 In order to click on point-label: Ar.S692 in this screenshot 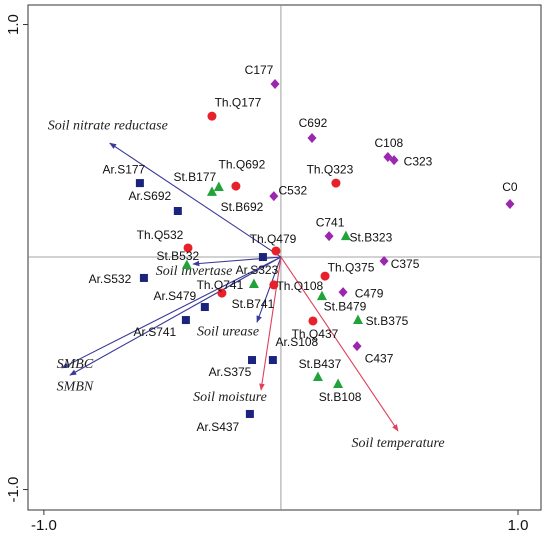, I will do `click(149, 196)`.